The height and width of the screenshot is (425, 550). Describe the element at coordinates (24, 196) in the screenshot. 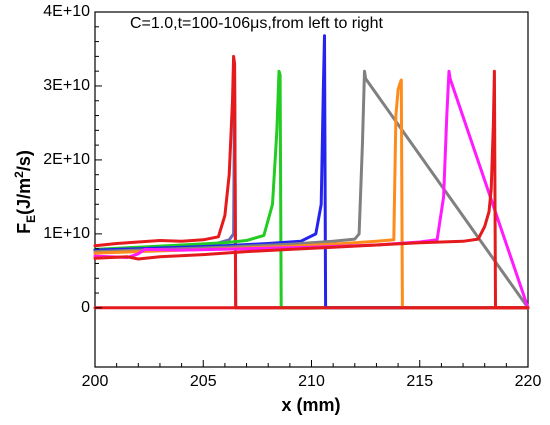

I see `y-axis-title-rest: (J/m` at that location.